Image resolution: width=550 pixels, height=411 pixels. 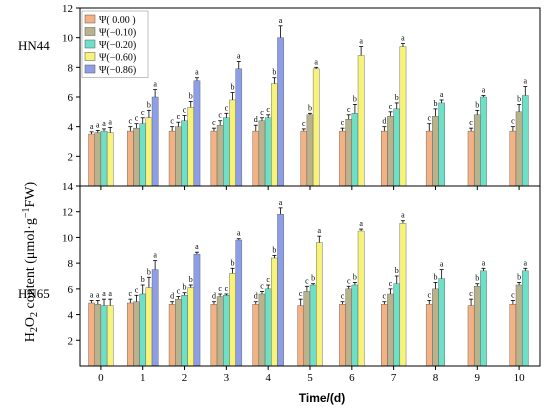 I want to click on legend-entry: Ψ(−0.10), so click(x=117, y=33).